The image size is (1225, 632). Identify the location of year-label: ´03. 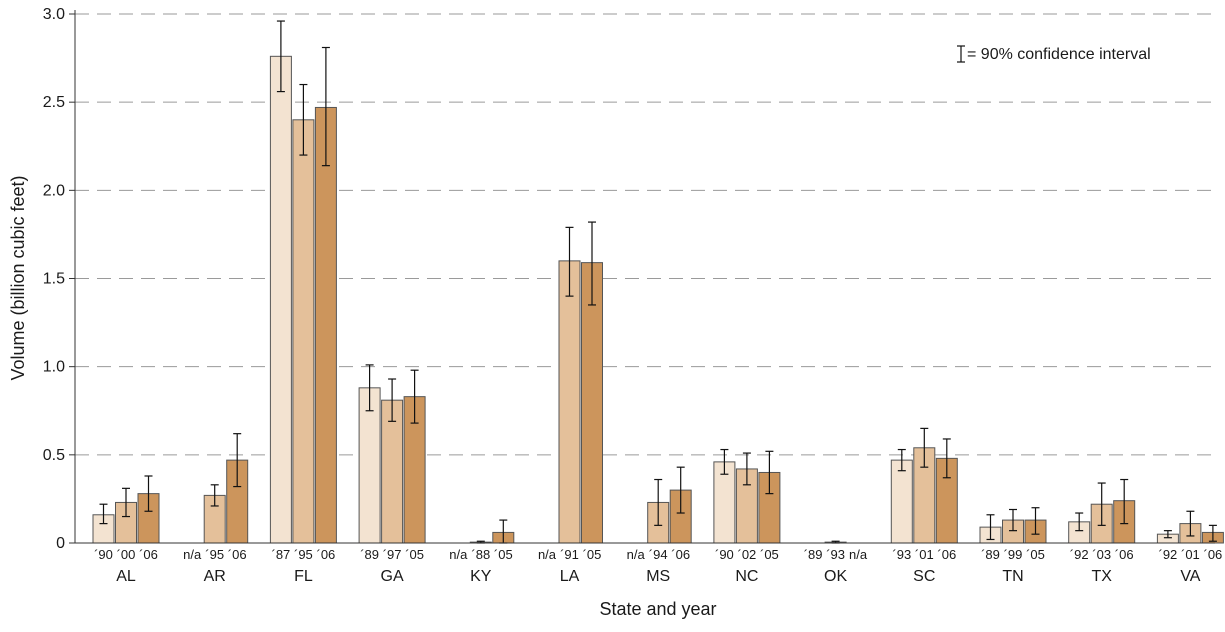
(1101, 554).